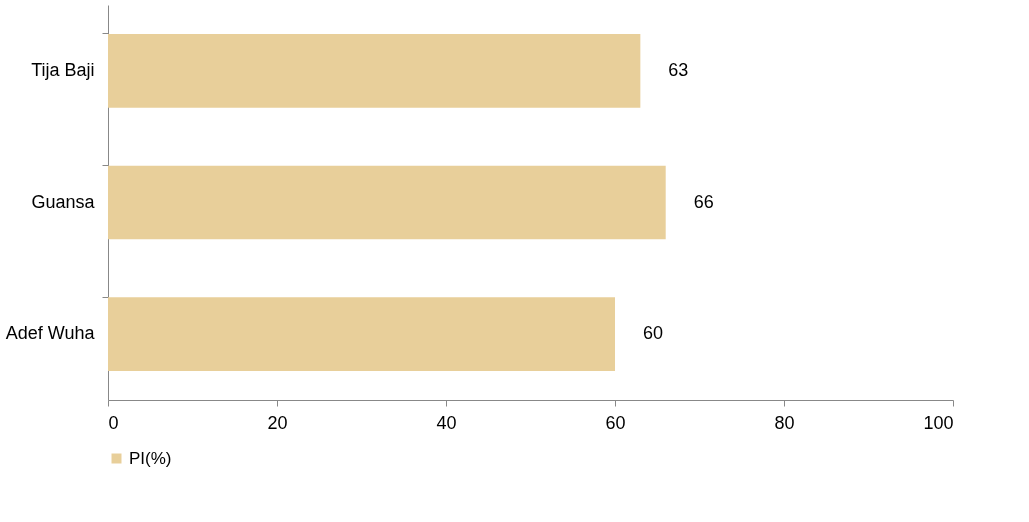 The height and width of the screenshot is (522, 1029). Describe the element at coordinates (277, 422) in the screenshot. I see `x-tick-label: 20` at that location.